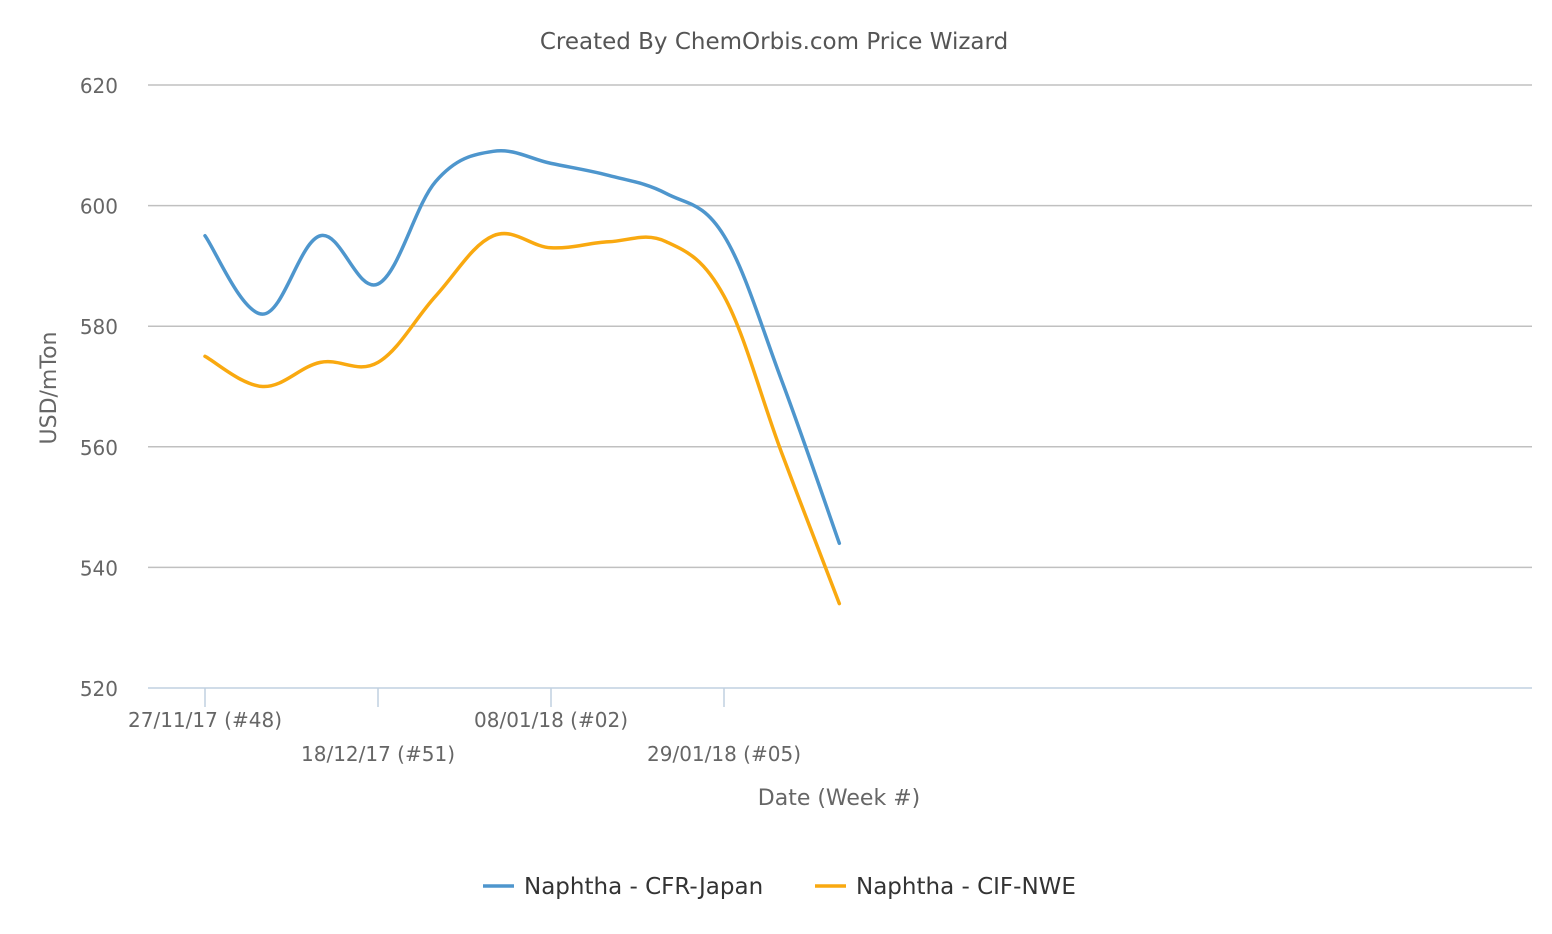  What do you see at coordinates (99, 387) in the screenshot?
I see `y-axis: 520 540 560 580 600 620` at bounding box center [99, 387].